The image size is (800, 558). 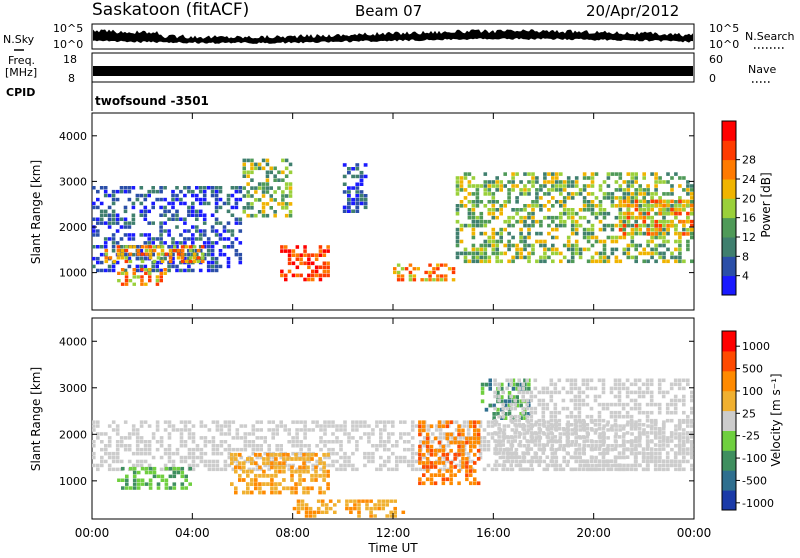 I want to click on colorbar-tick-label: 20, so click(x=749, y=198).